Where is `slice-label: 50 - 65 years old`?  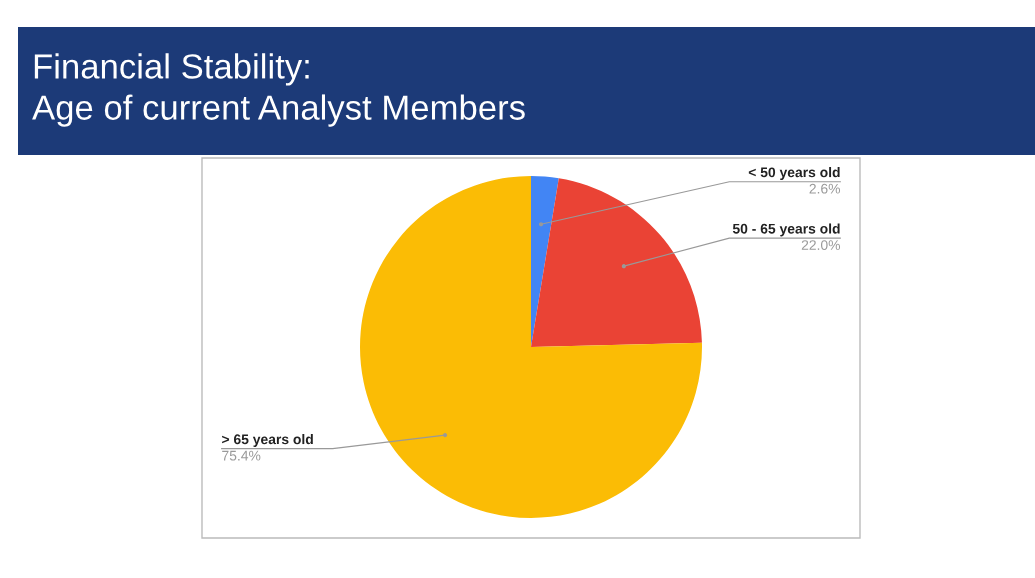
slice-label: 50 - 65 years old is located at coordinates (786, 230).